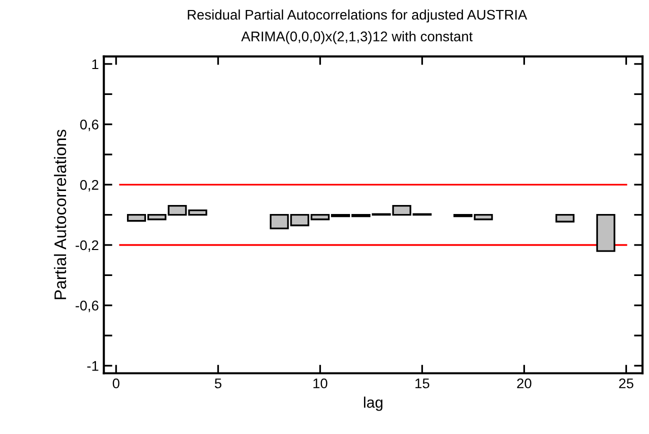 Image resolution: width=649 pixels, height=434 pixels. I want to click on x-tick-label: 10, so click(320, 383).